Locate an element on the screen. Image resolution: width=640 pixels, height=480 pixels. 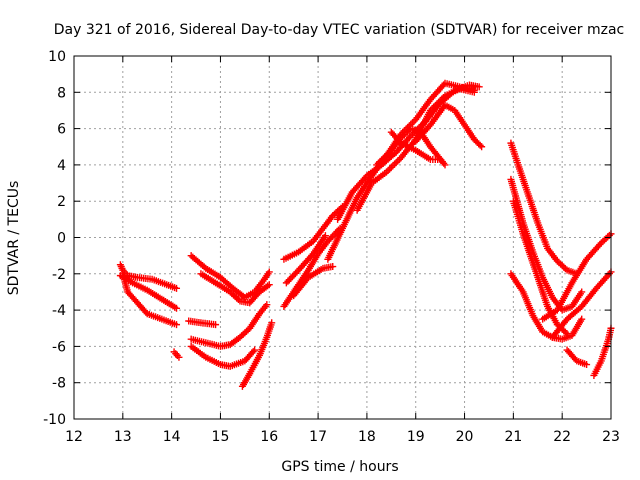
x-tick-label: 21 is located at coordinates (513, 437).